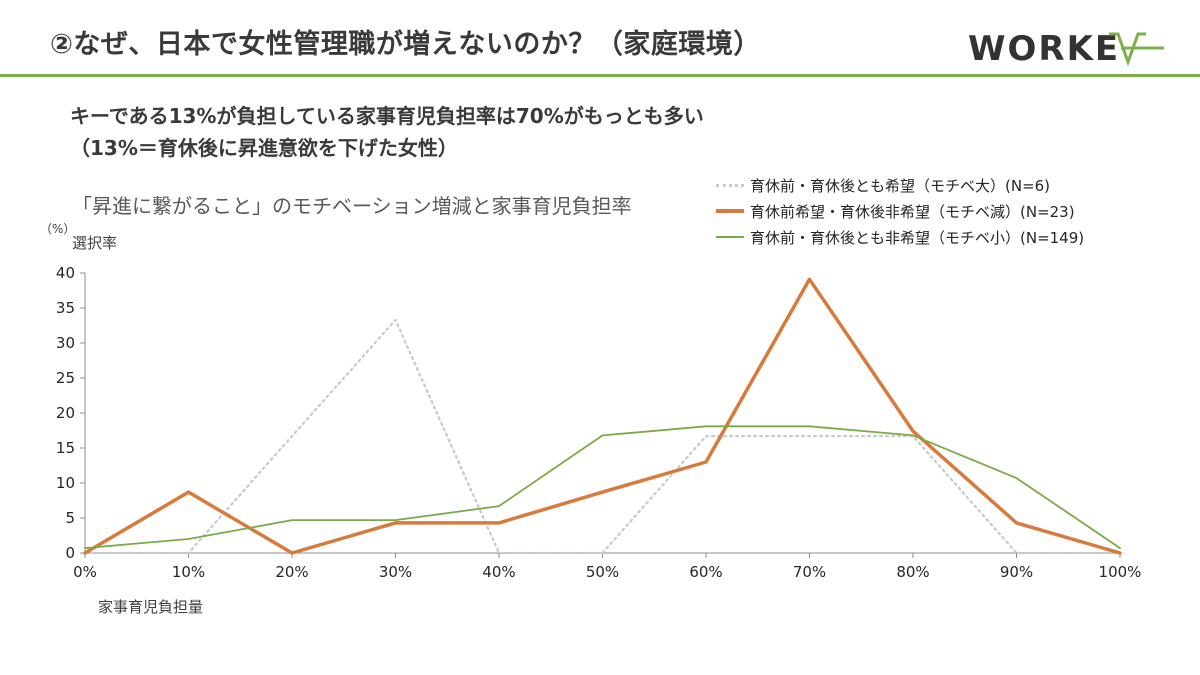 This screenshot has width=1200, height=675. What do you see at coordinates (65, 448) in the screenshot?
I see `y-tick-label: 15` at bounding box center [65, 448].